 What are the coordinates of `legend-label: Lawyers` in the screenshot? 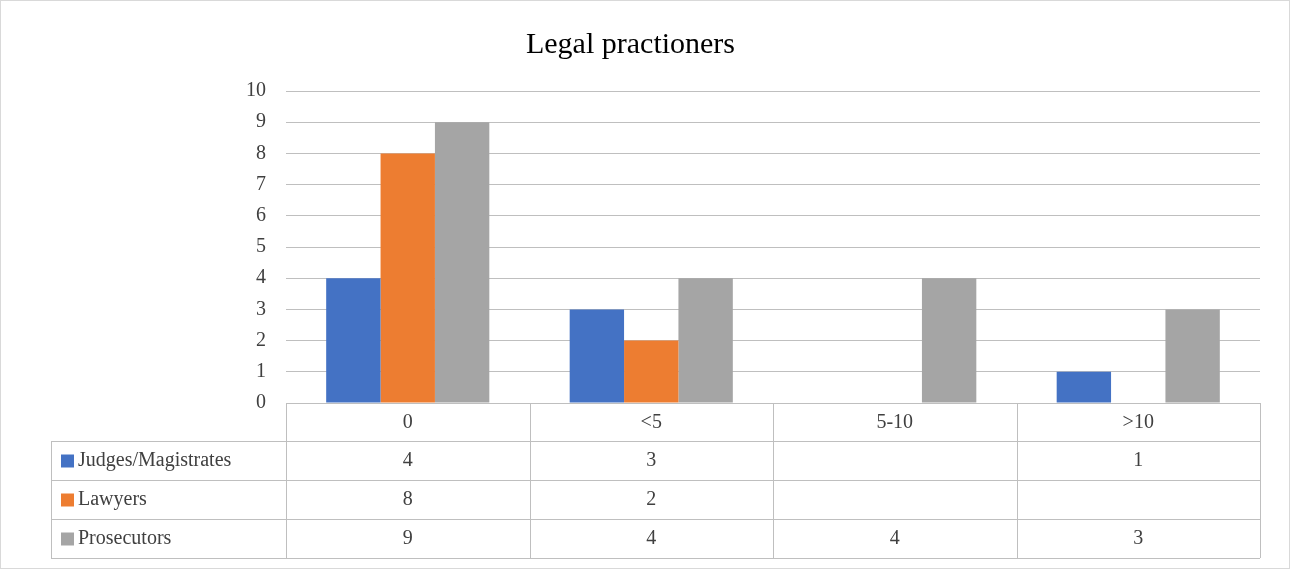 It's located at (113, 498).